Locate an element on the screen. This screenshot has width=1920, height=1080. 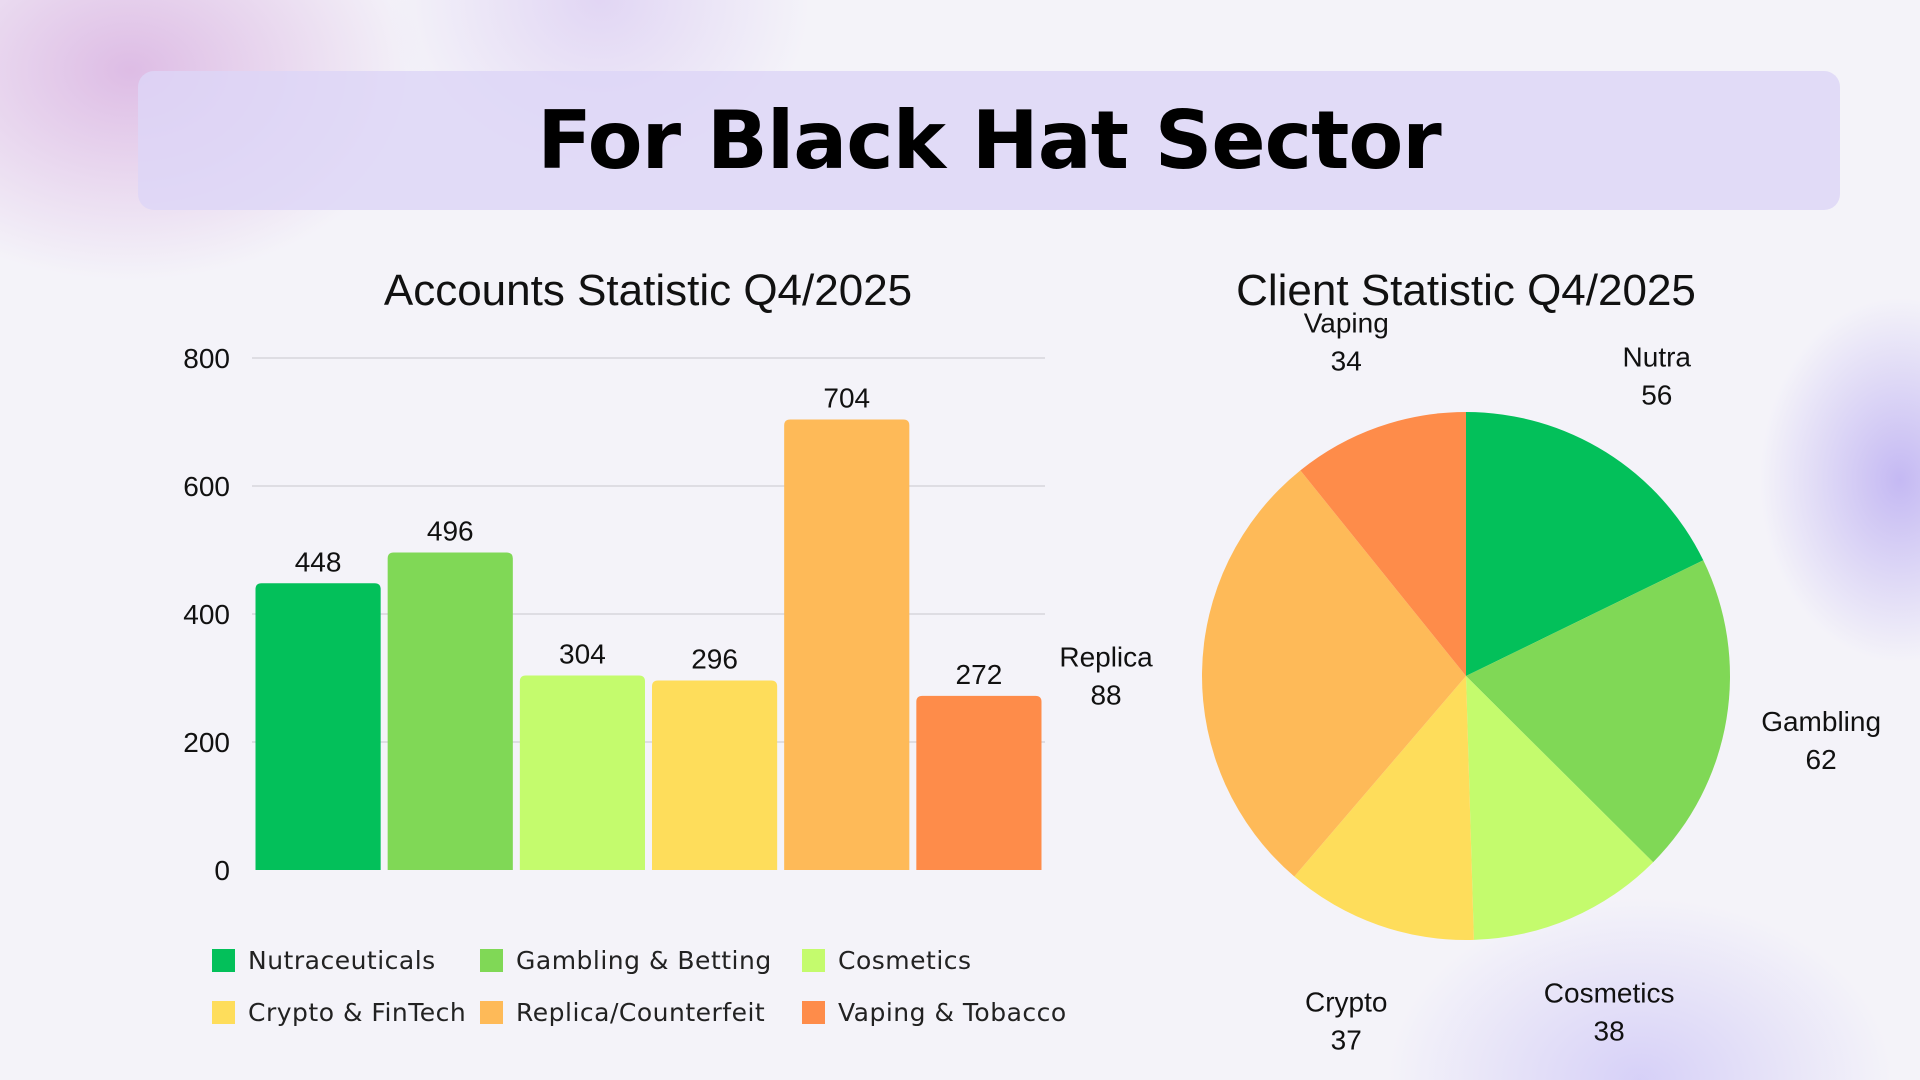
pie-label-value: 34 is located at coordinates (1346, 360).